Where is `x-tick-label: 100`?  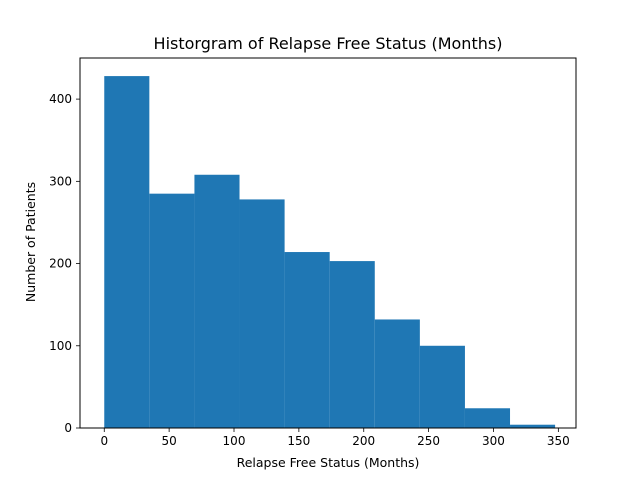
x-tick-label: 100 is located at coordinates (234, 441).